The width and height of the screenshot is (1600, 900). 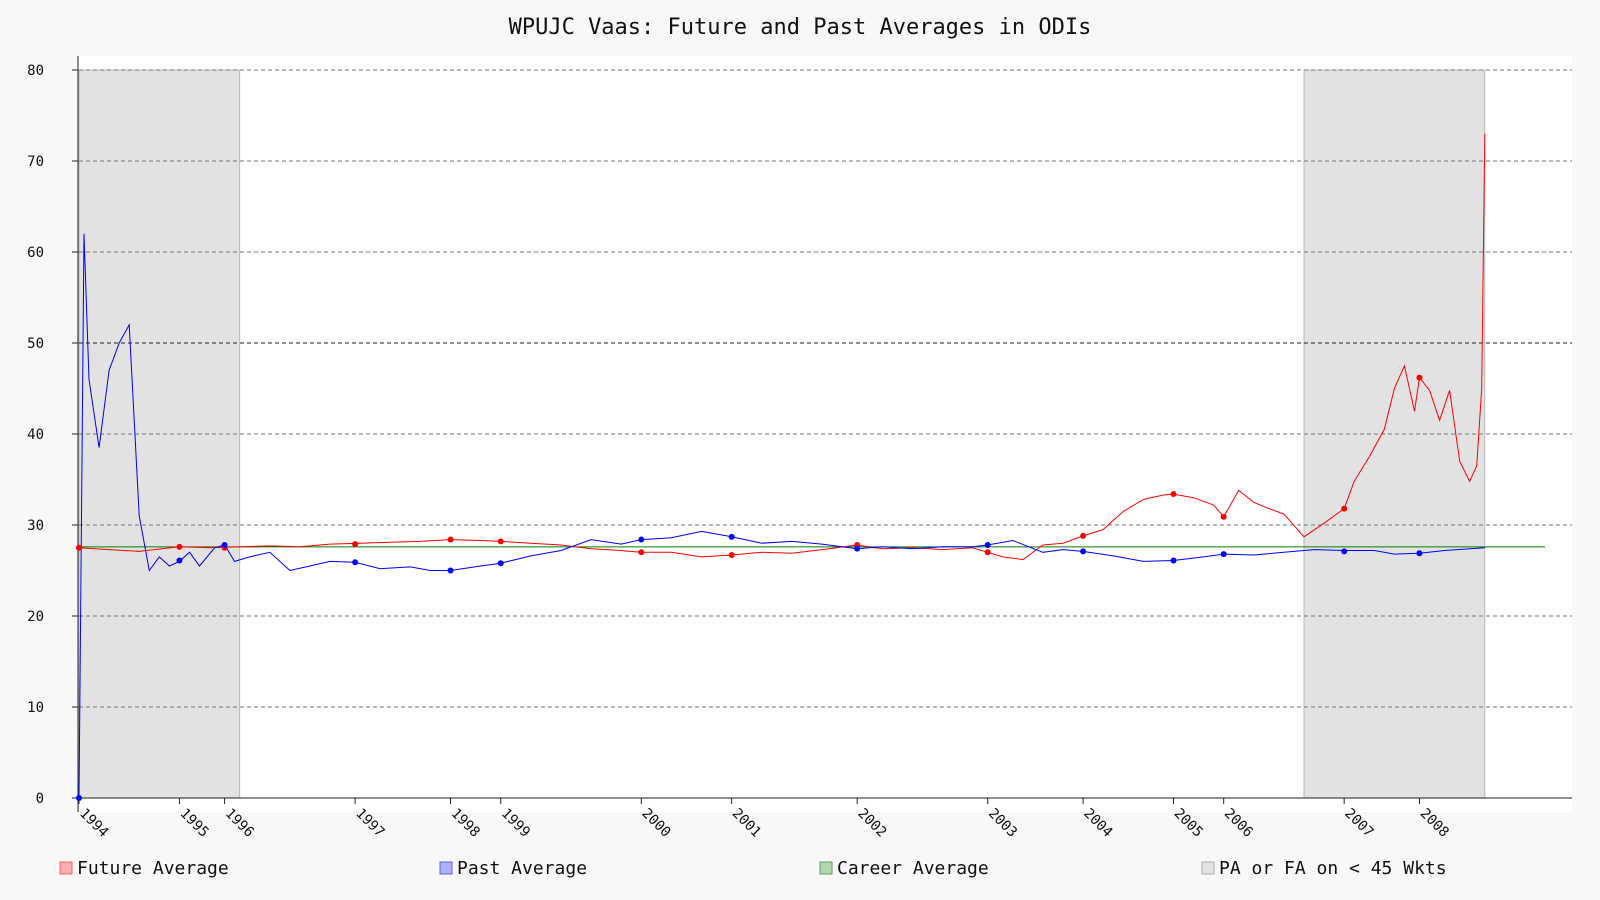 I want to click on y-tick-label-0: 0, so click(x=40, y=799).